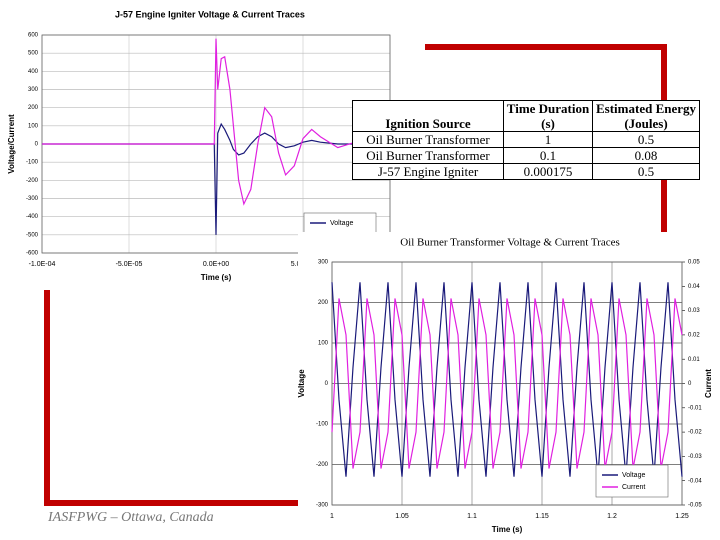 This screenshot has height=540, width=720. I want to click on y2-tick-label: -0.02, so click(695, 433).